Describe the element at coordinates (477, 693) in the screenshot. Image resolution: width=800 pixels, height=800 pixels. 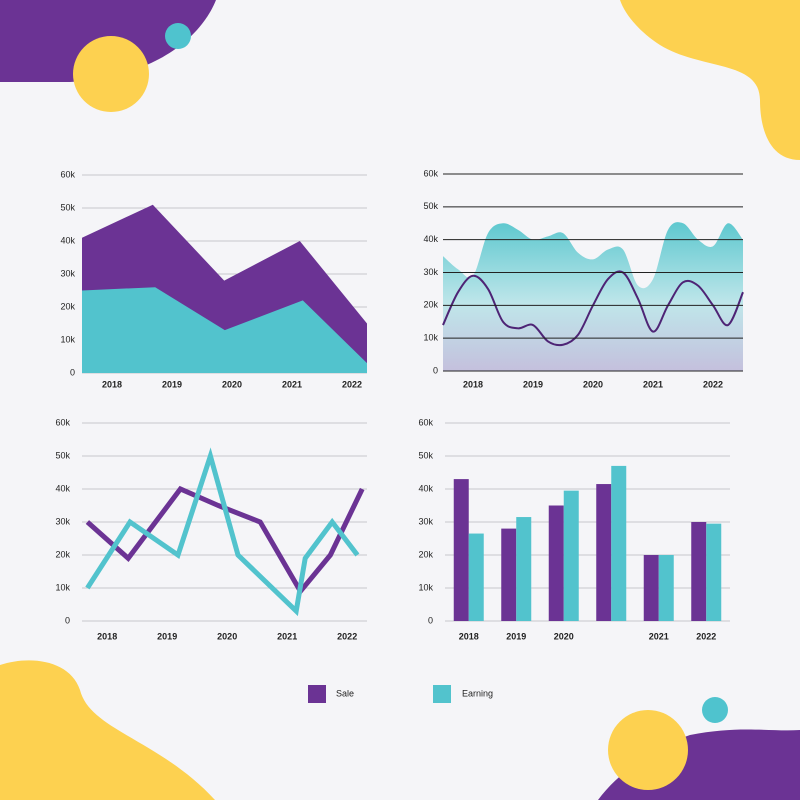
I see `legend-label: Earning` at that location.